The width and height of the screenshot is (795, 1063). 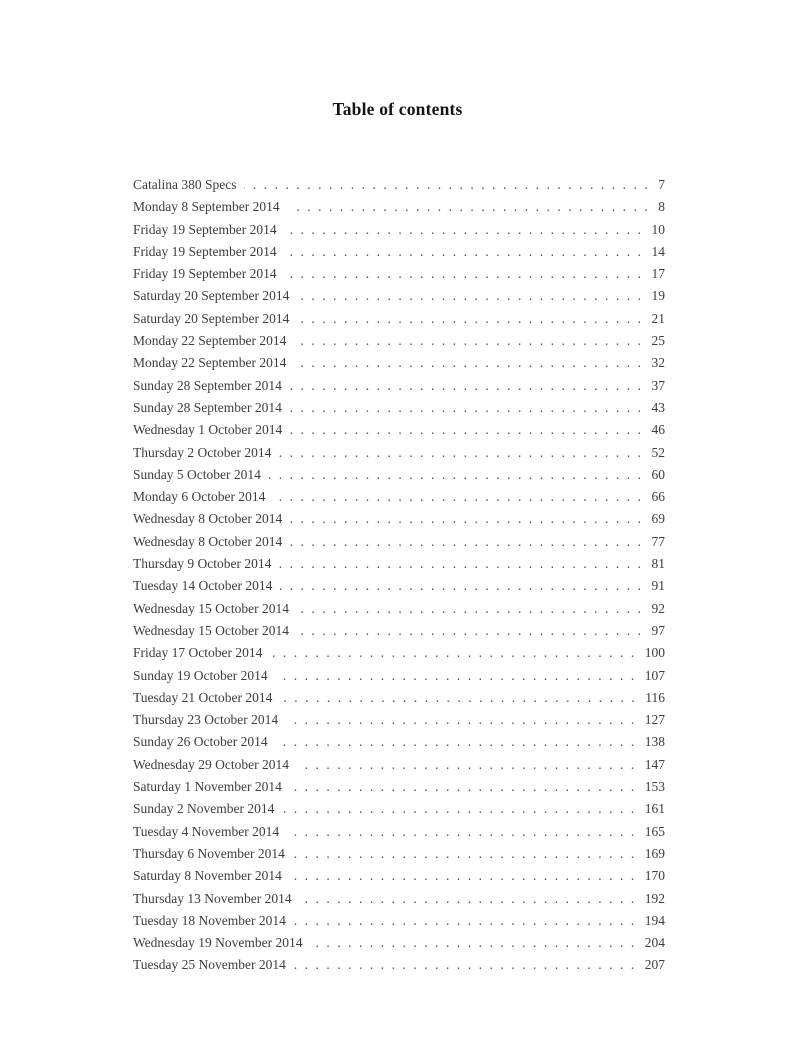 What do you see at coordinates (207, 876) in the screenshot?
I see `toc-entry-label: Saturday 8 November 2014` at bounding box center [207, 876].